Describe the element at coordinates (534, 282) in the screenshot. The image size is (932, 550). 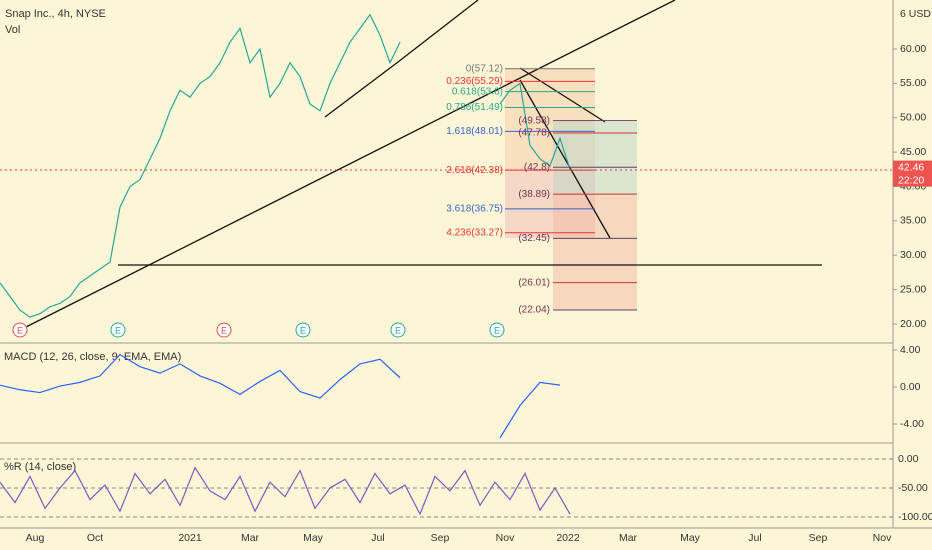
I see `fib-label: (26.01)` at that location.